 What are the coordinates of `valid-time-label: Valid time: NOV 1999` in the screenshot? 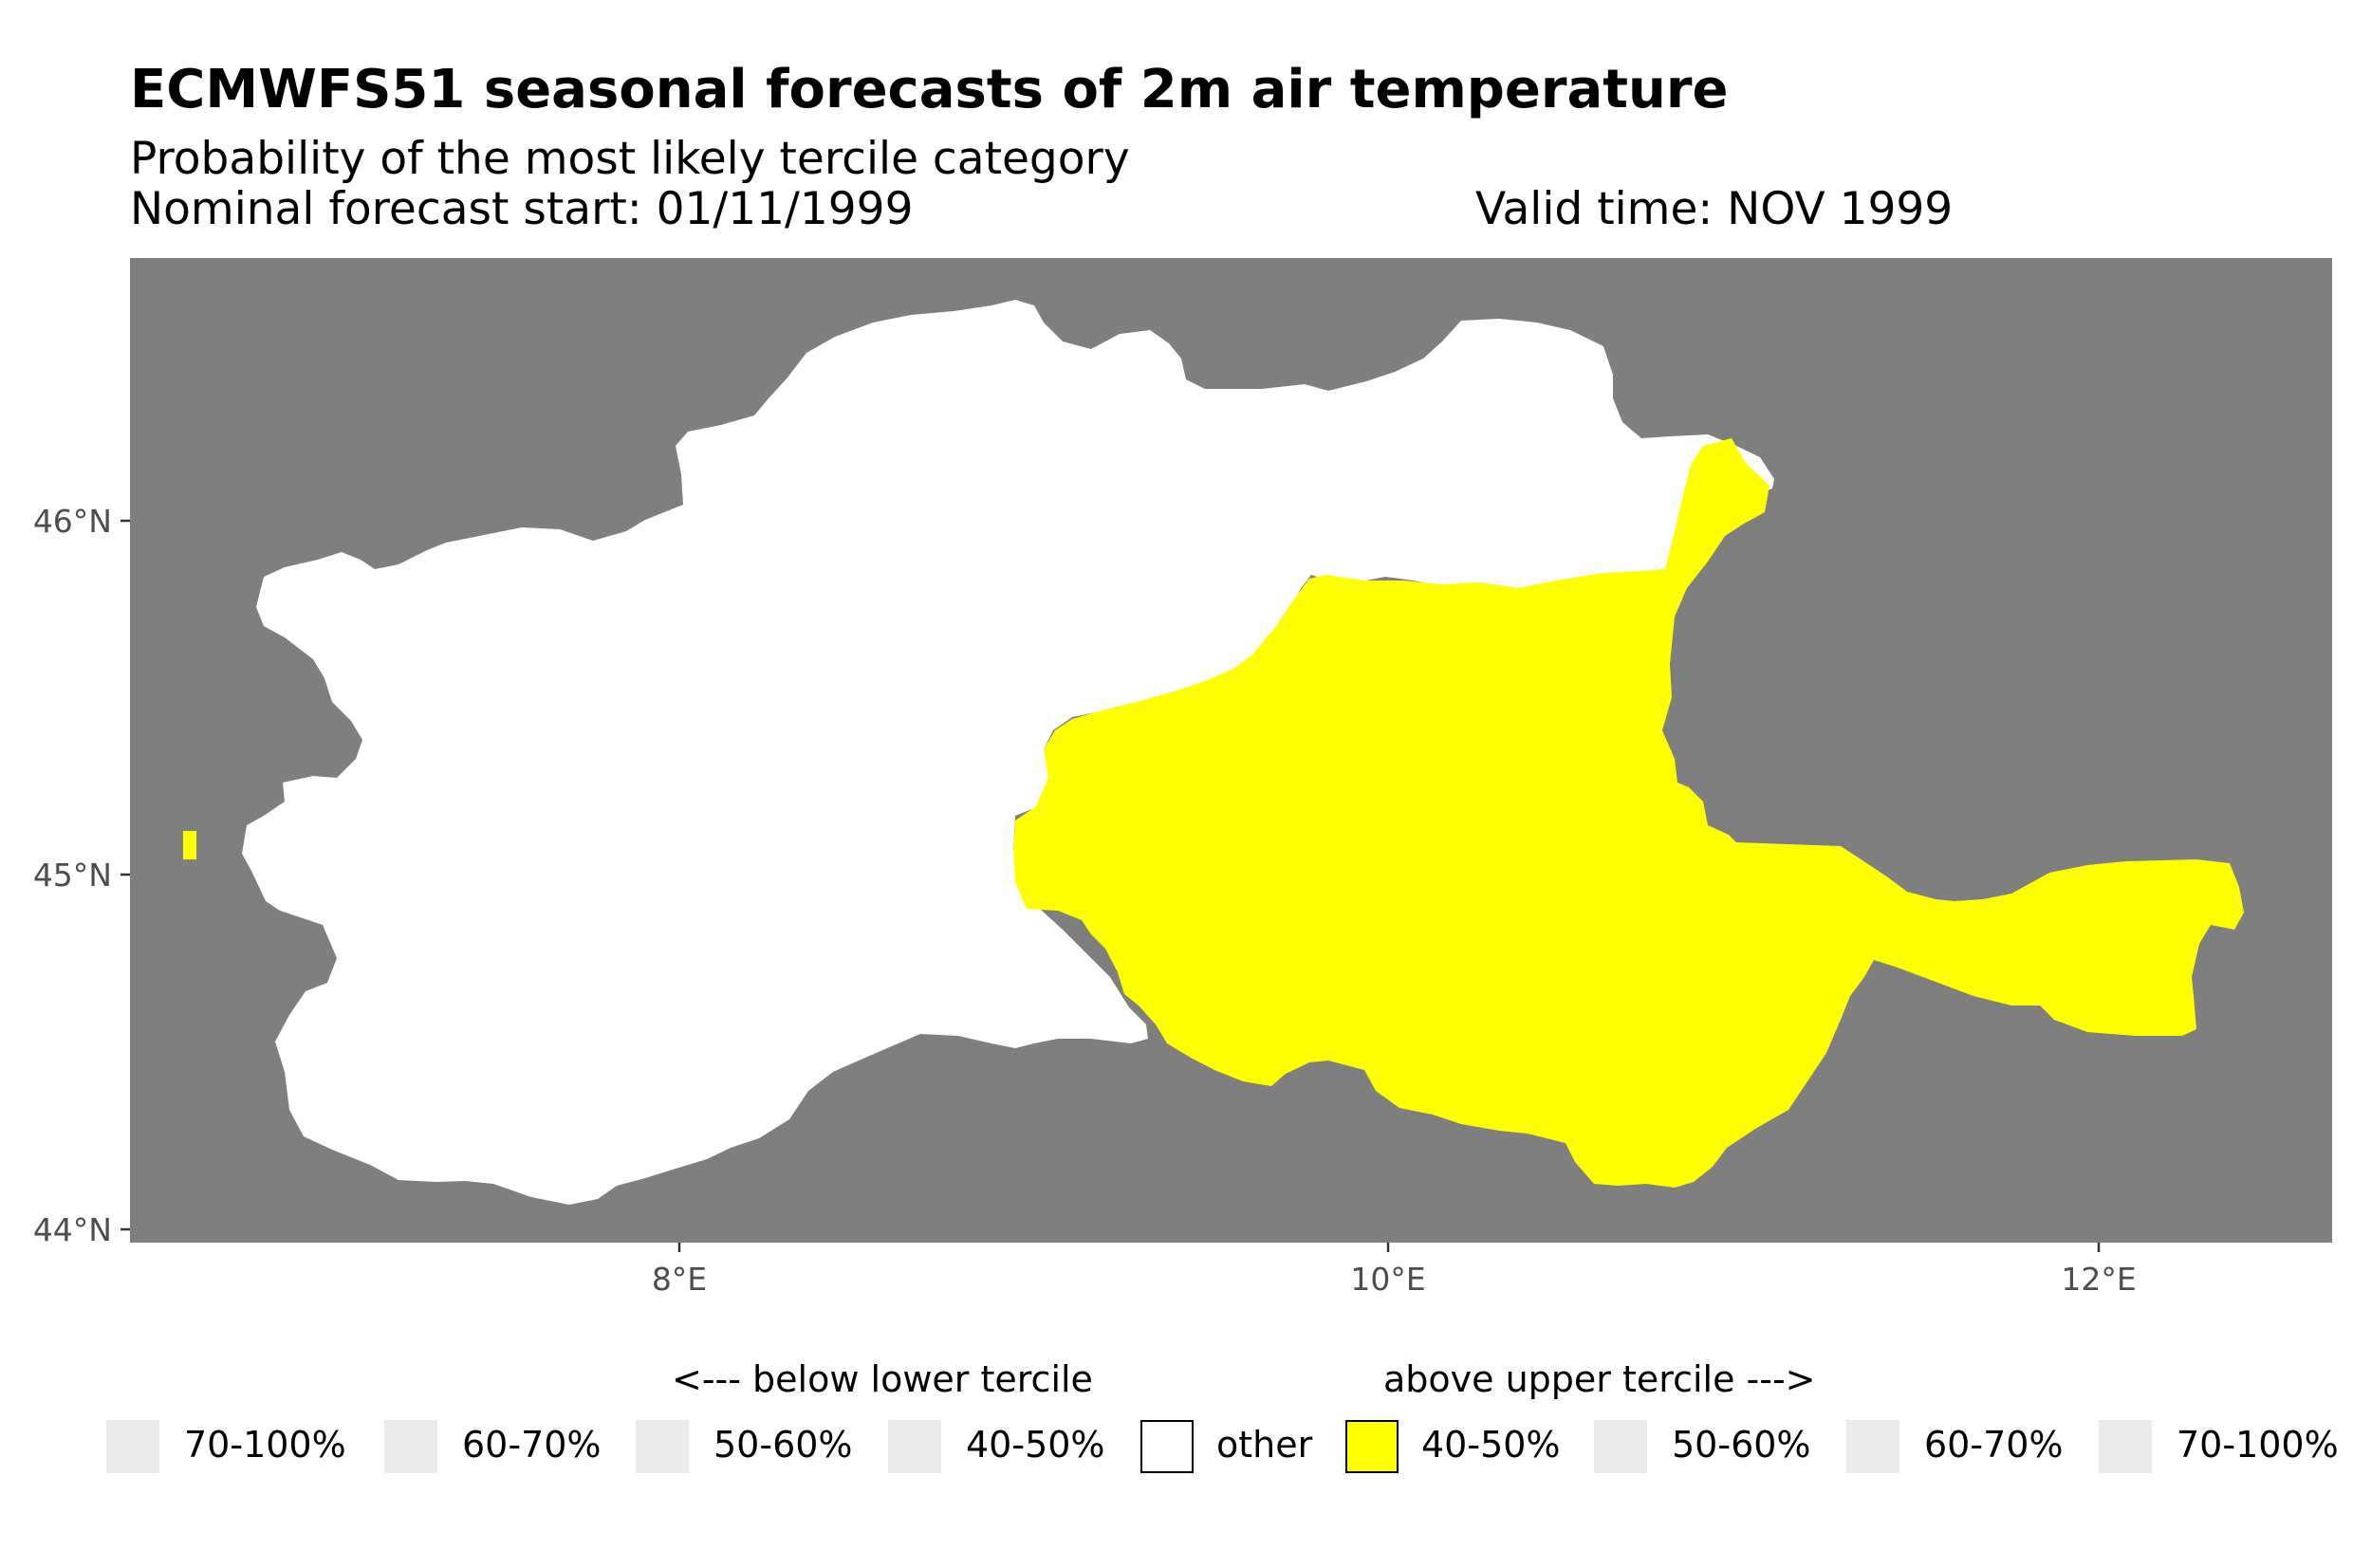 It's located at (1714, 209).